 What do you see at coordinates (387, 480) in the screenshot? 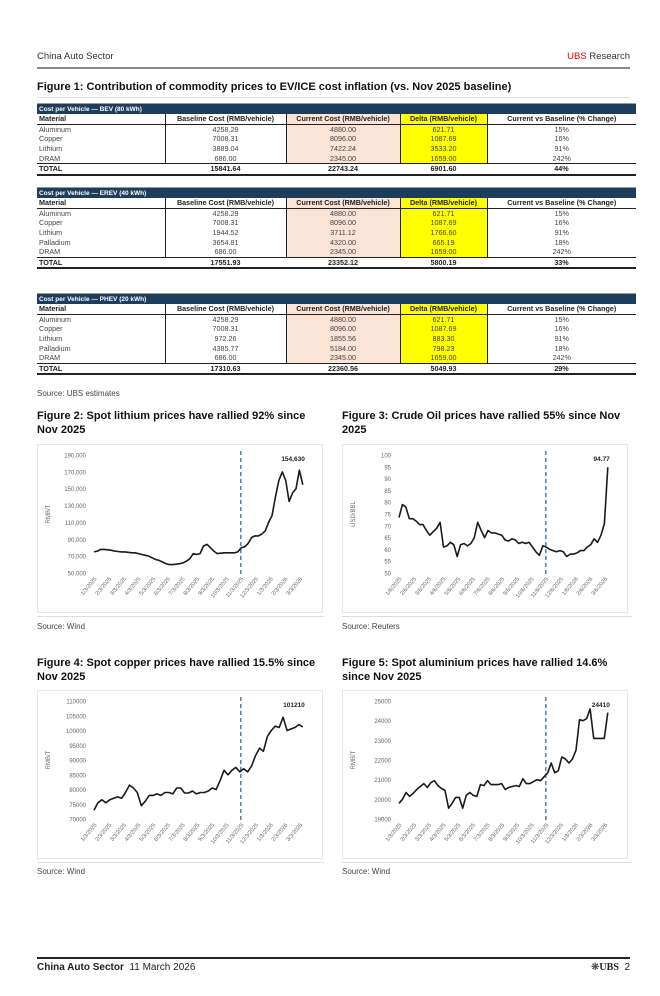
I see `y-tick-label: 90` at bounding box center [387, 480].